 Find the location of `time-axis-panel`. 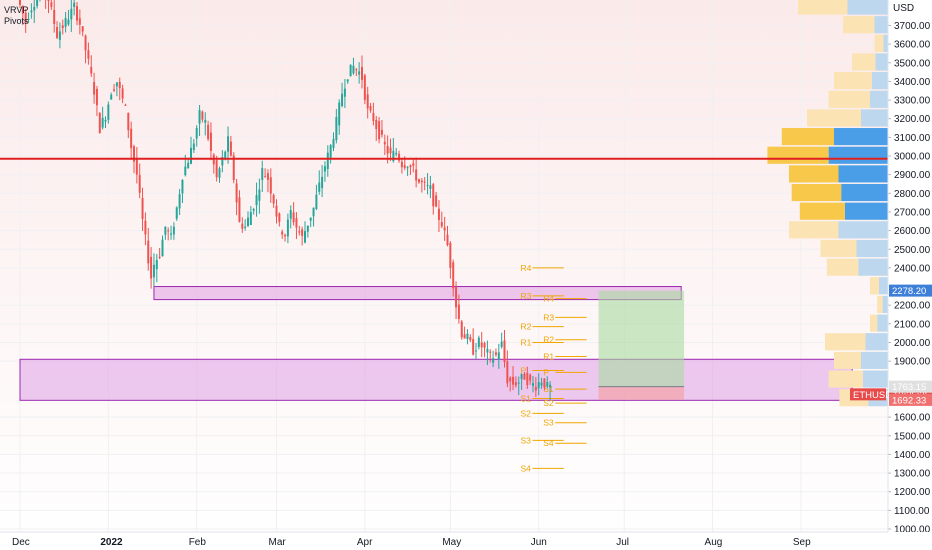

time-axis-panel is located at coordinates (466, 541).